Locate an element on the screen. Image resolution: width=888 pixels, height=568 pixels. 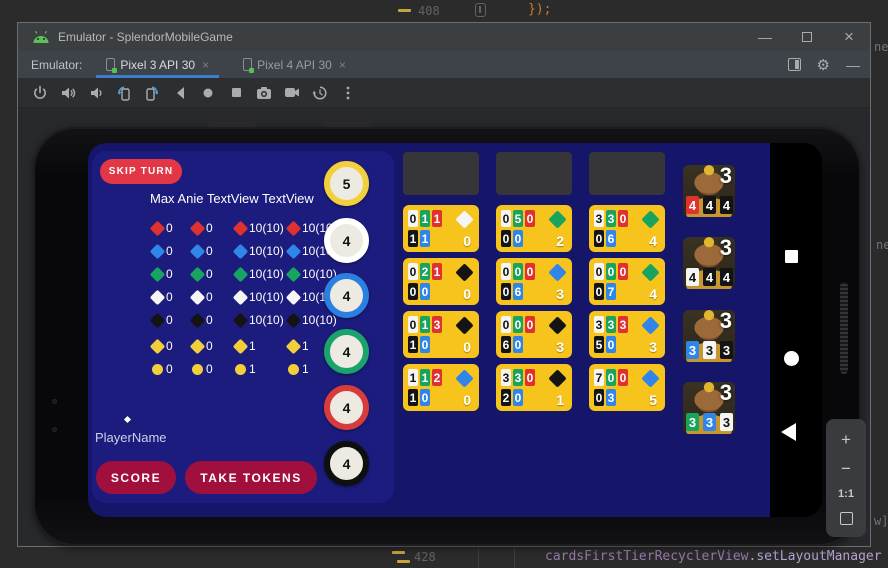
rotate-right-icon is located at coordinates (152, 93).